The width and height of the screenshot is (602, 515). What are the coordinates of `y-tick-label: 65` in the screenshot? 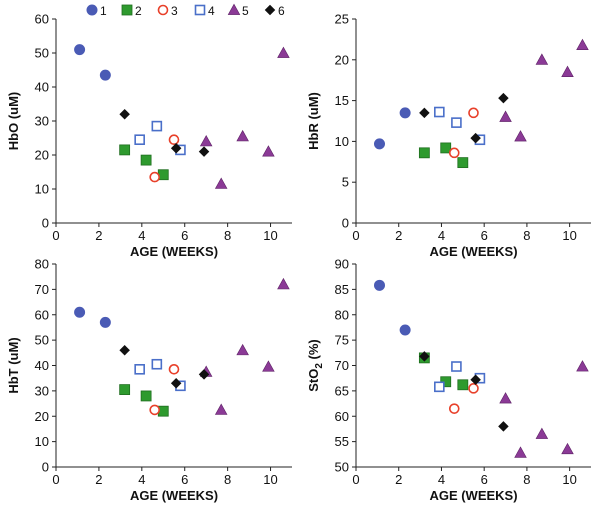 It's located at (342, 390).